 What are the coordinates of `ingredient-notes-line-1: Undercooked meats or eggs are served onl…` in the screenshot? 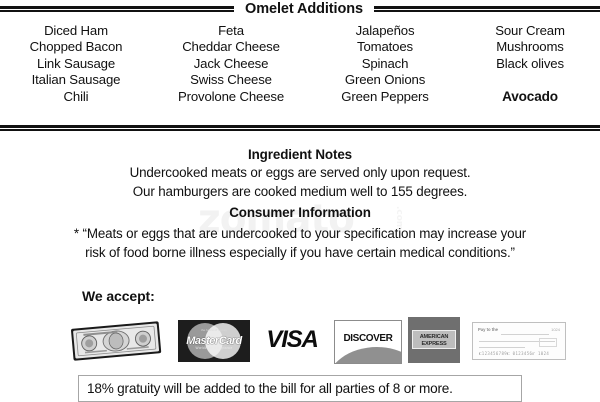 It's located at (300, 172).